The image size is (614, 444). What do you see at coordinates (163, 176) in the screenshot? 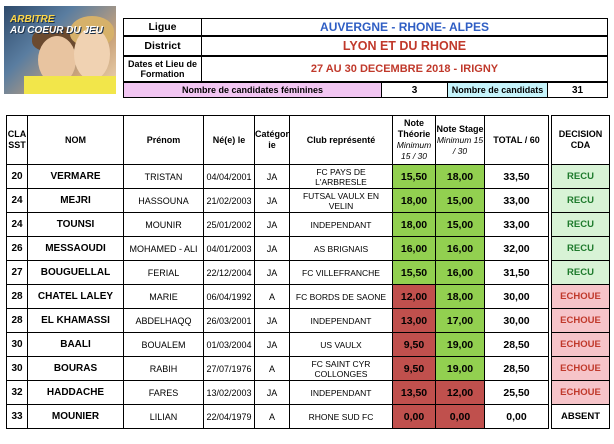
I see `prenom-cell: TRISTAN` at bounding box center [163, 176].